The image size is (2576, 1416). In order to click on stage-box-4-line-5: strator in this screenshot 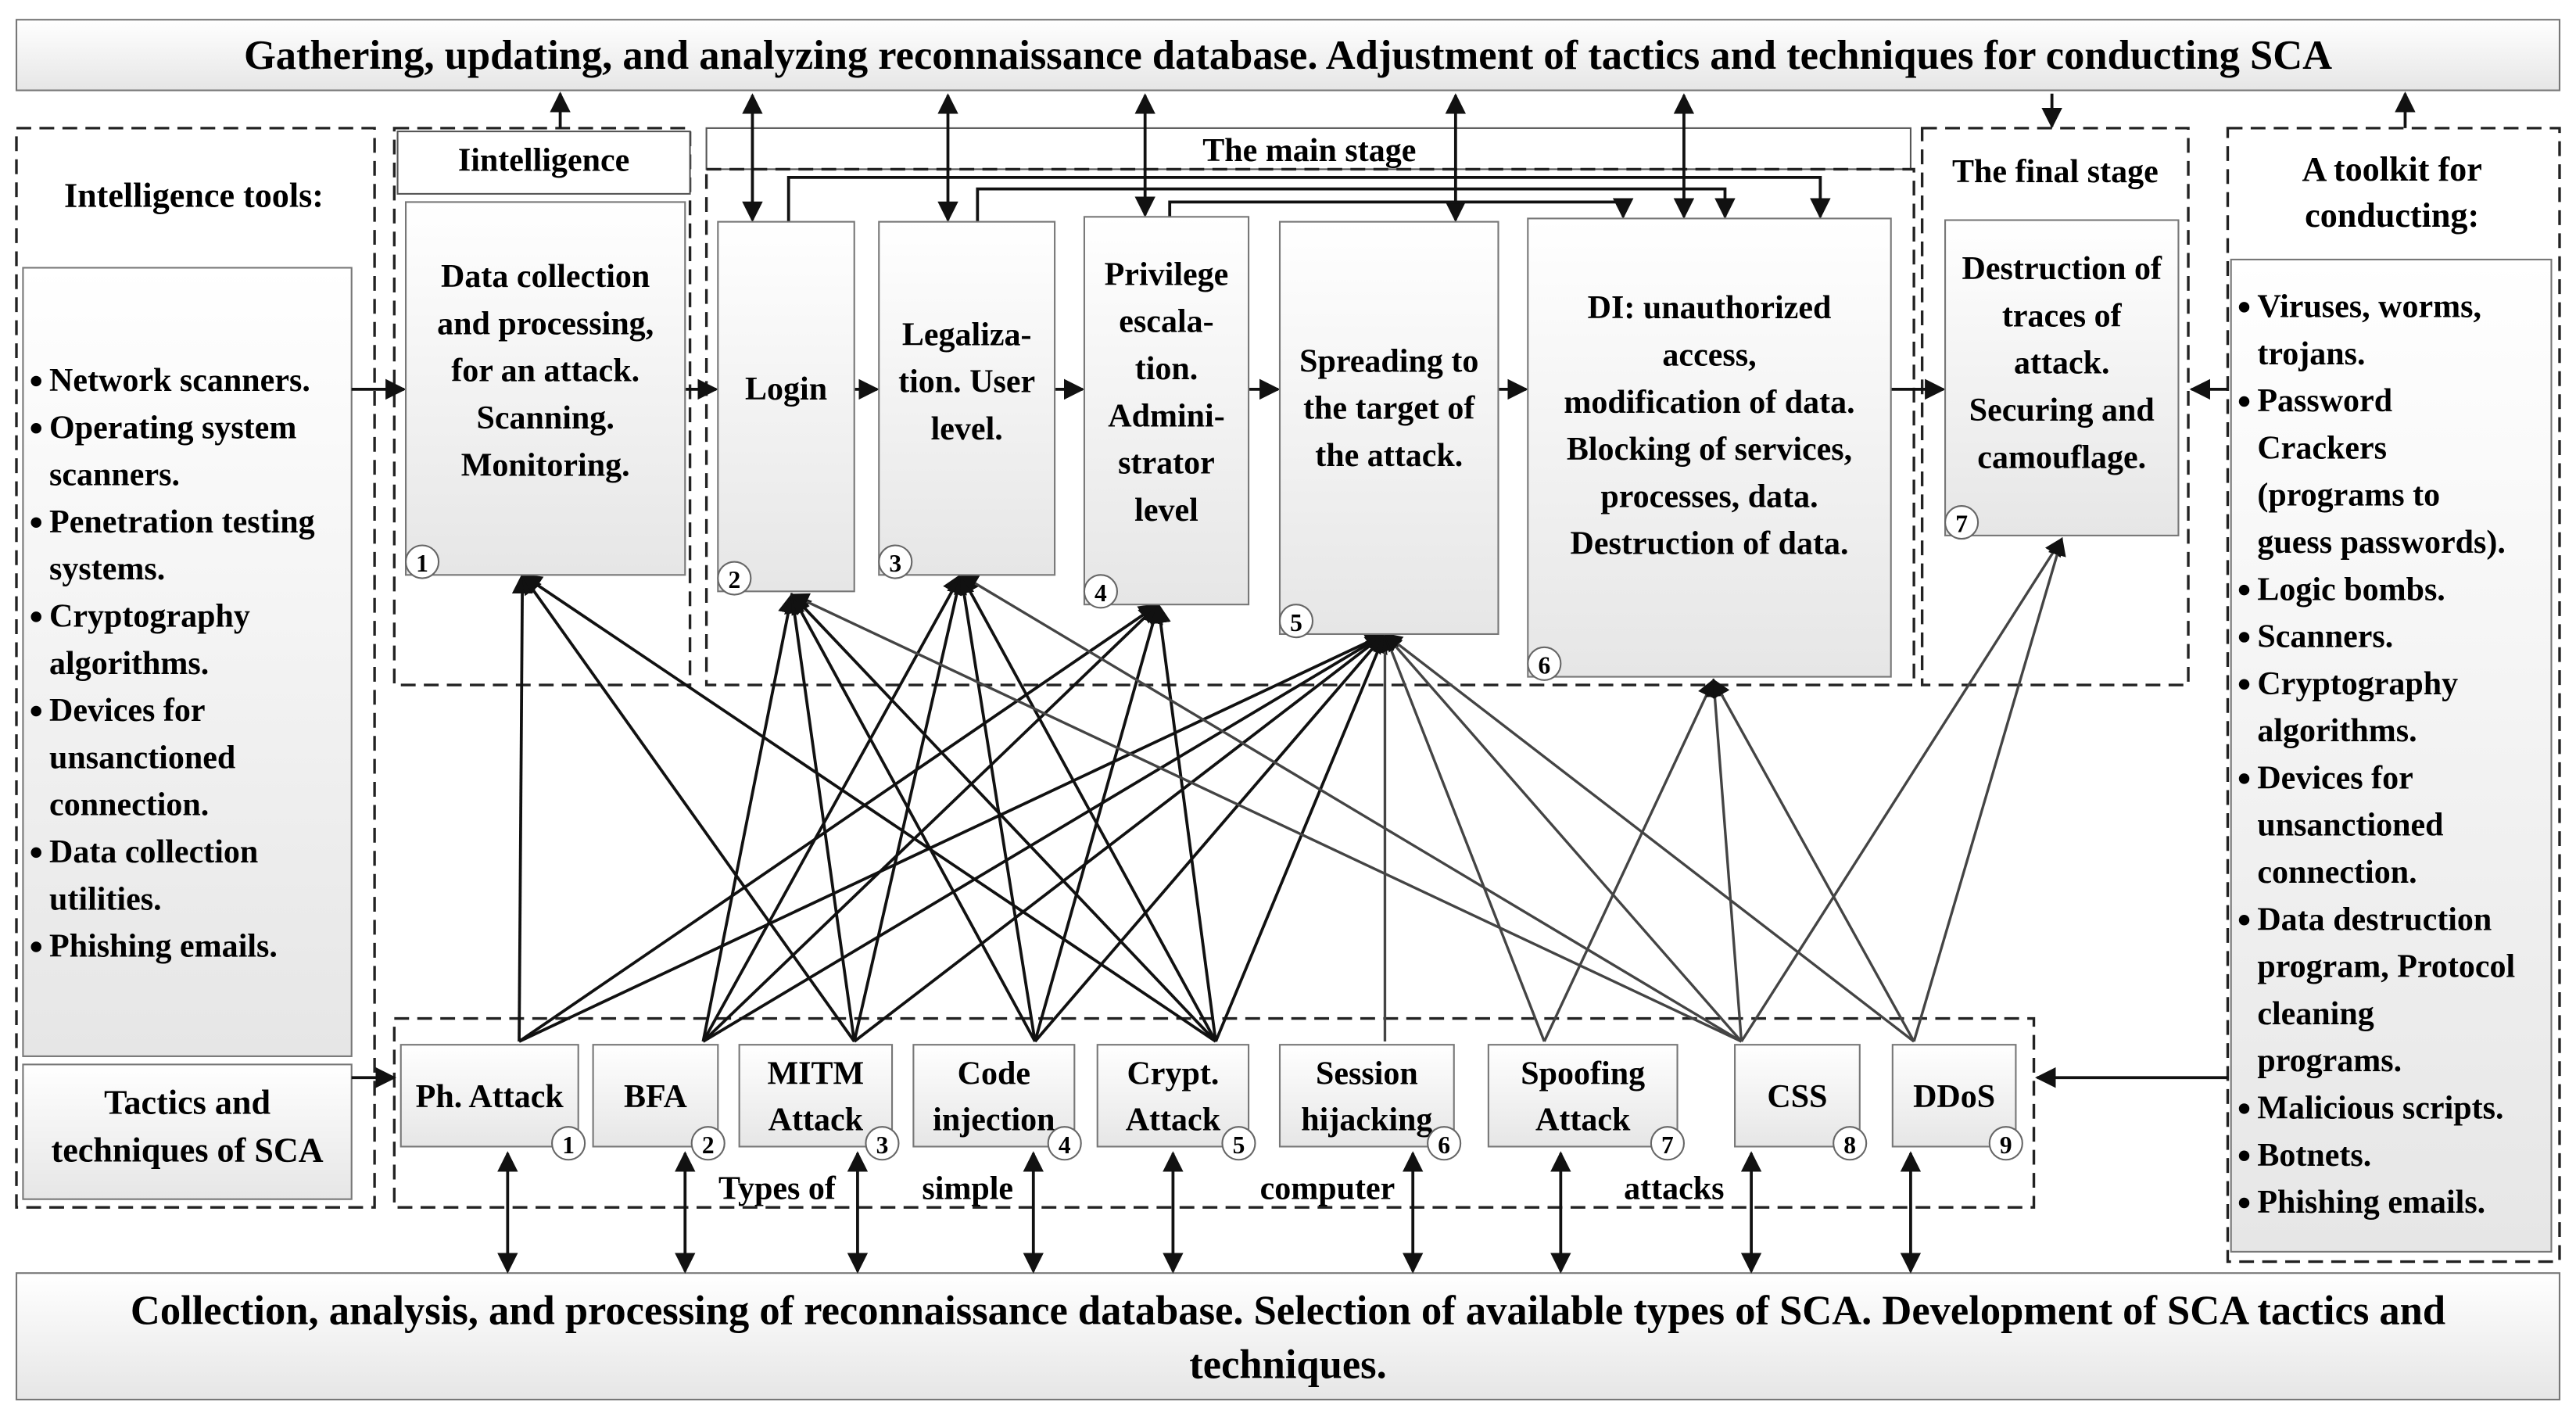, I will do `click(1166, 464)`.